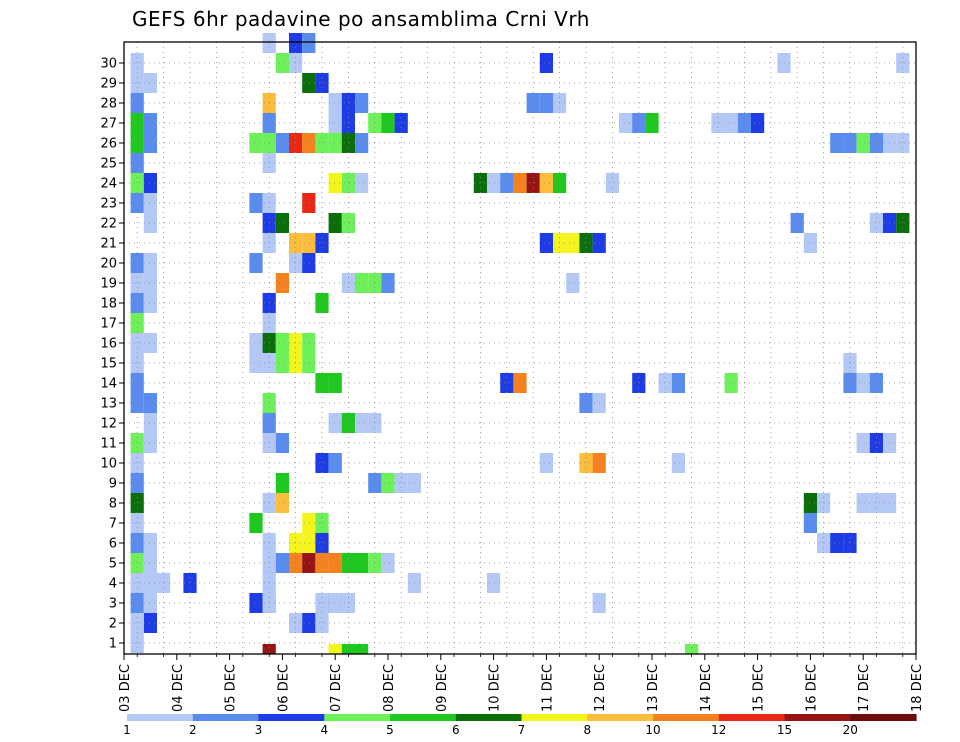 This screenshot has width=960, height=742. What do you see at coordinates (108, 284) in the screenshot?
I see `y-tick-label: 19` at bounding box center [108, 284].